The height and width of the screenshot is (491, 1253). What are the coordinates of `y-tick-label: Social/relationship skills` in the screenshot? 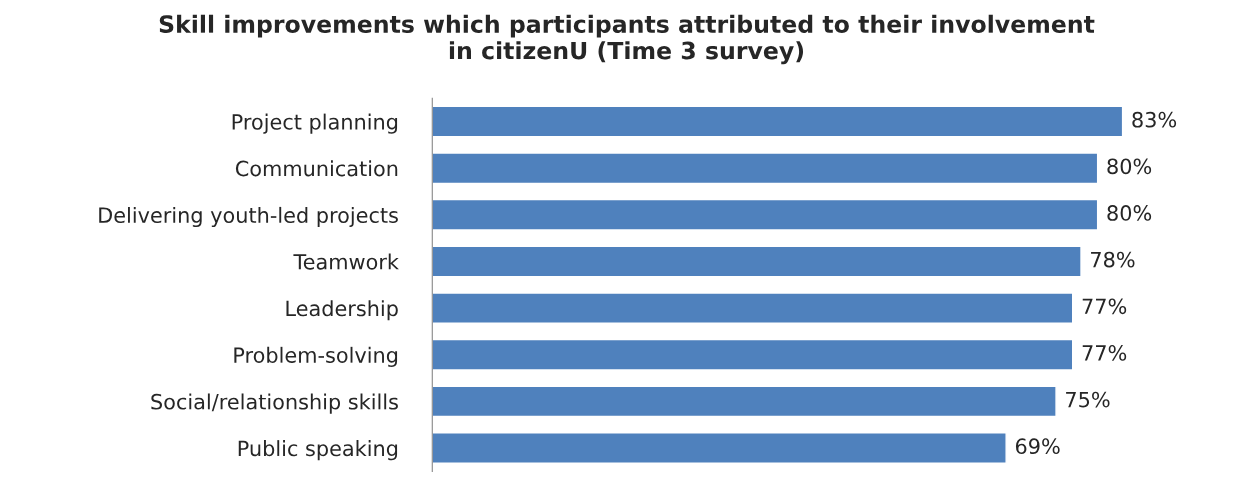 It's located at (274, 403).